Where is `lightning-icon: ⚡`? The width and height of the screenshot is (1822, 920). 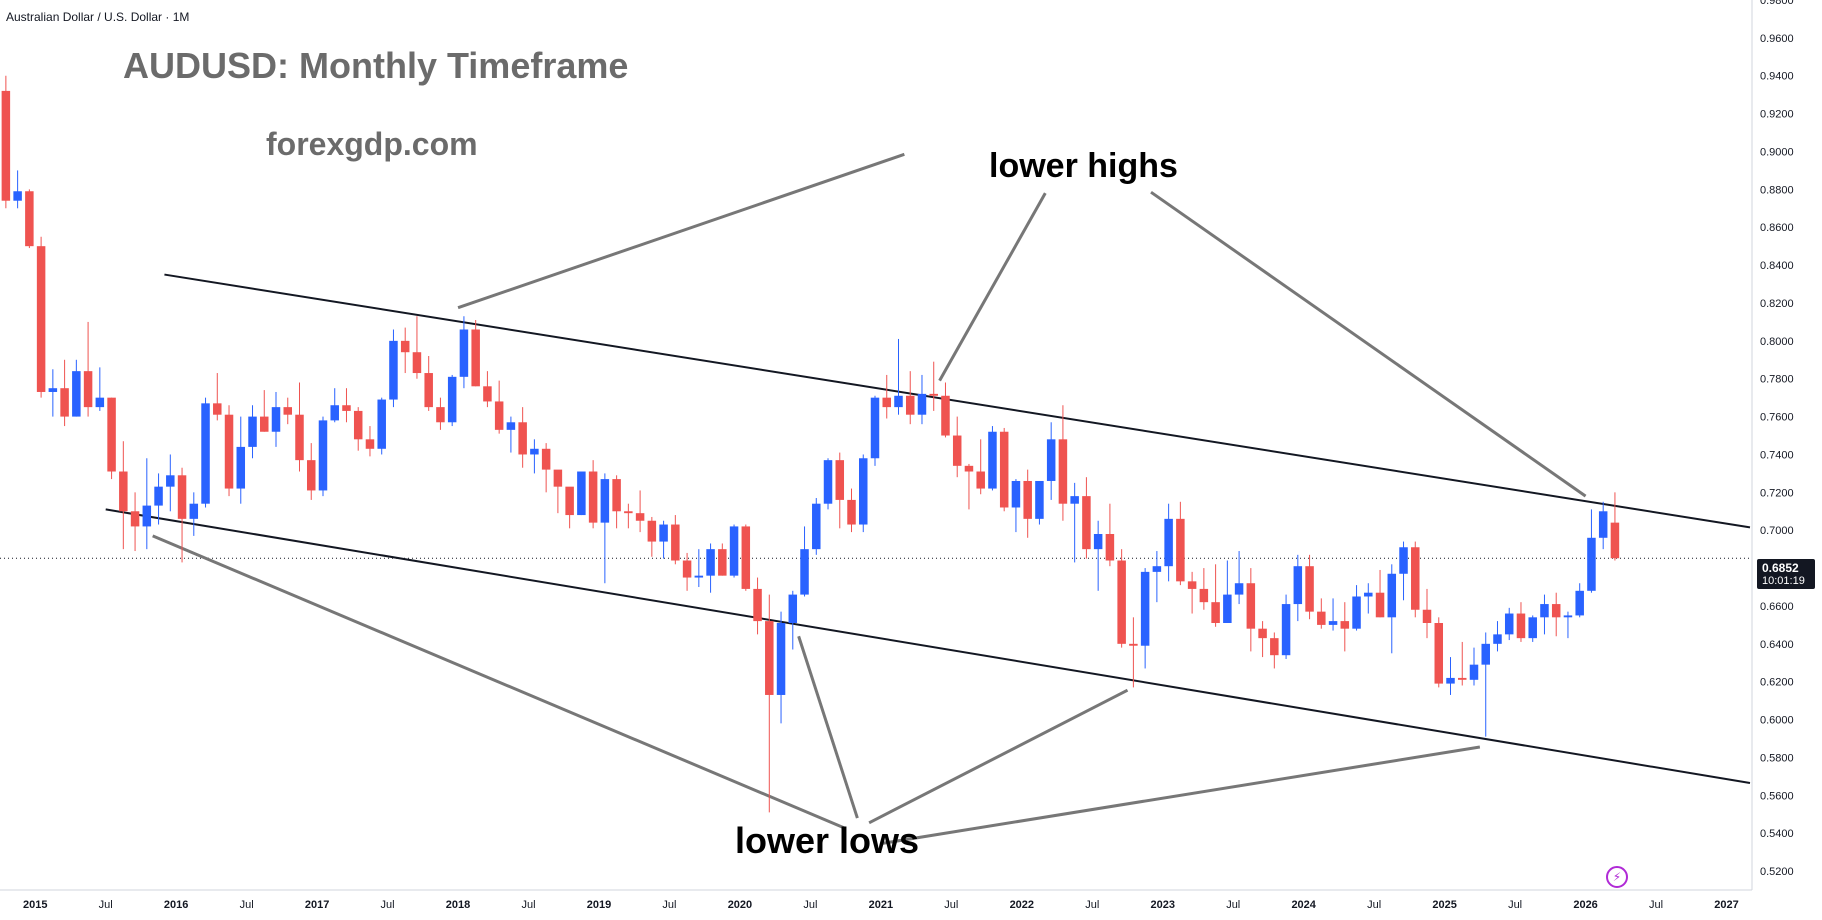
lightning-icon: ⚡ is located at coordinates (1617, 877).